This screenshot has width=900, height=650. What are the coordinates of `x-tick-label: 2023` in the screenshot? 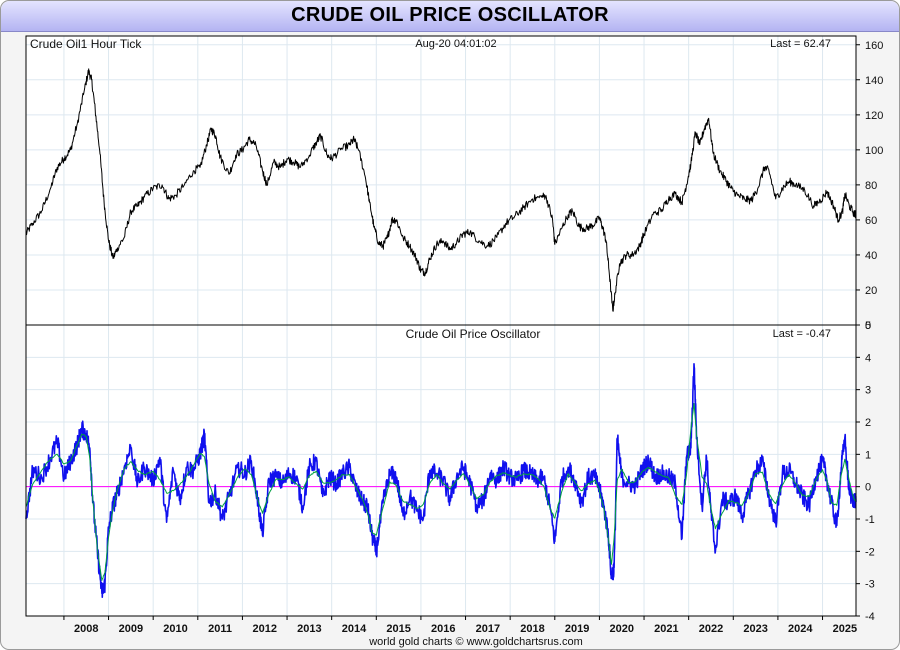 It's located at (755, 629).